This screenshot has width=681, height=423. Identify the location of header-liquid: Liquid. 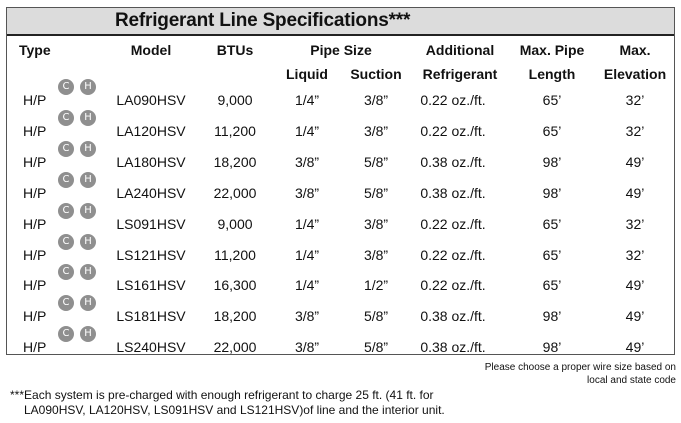
(307, 74).